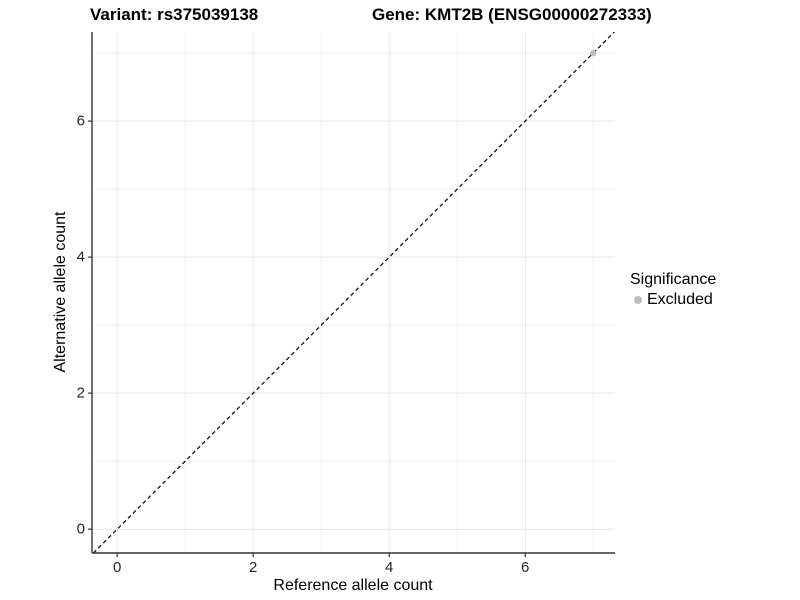 This screenshot has height=600, width=800. Describe the element at coordinates (638, 300) in the screenshot. I see `legend-point-icon` at that location.